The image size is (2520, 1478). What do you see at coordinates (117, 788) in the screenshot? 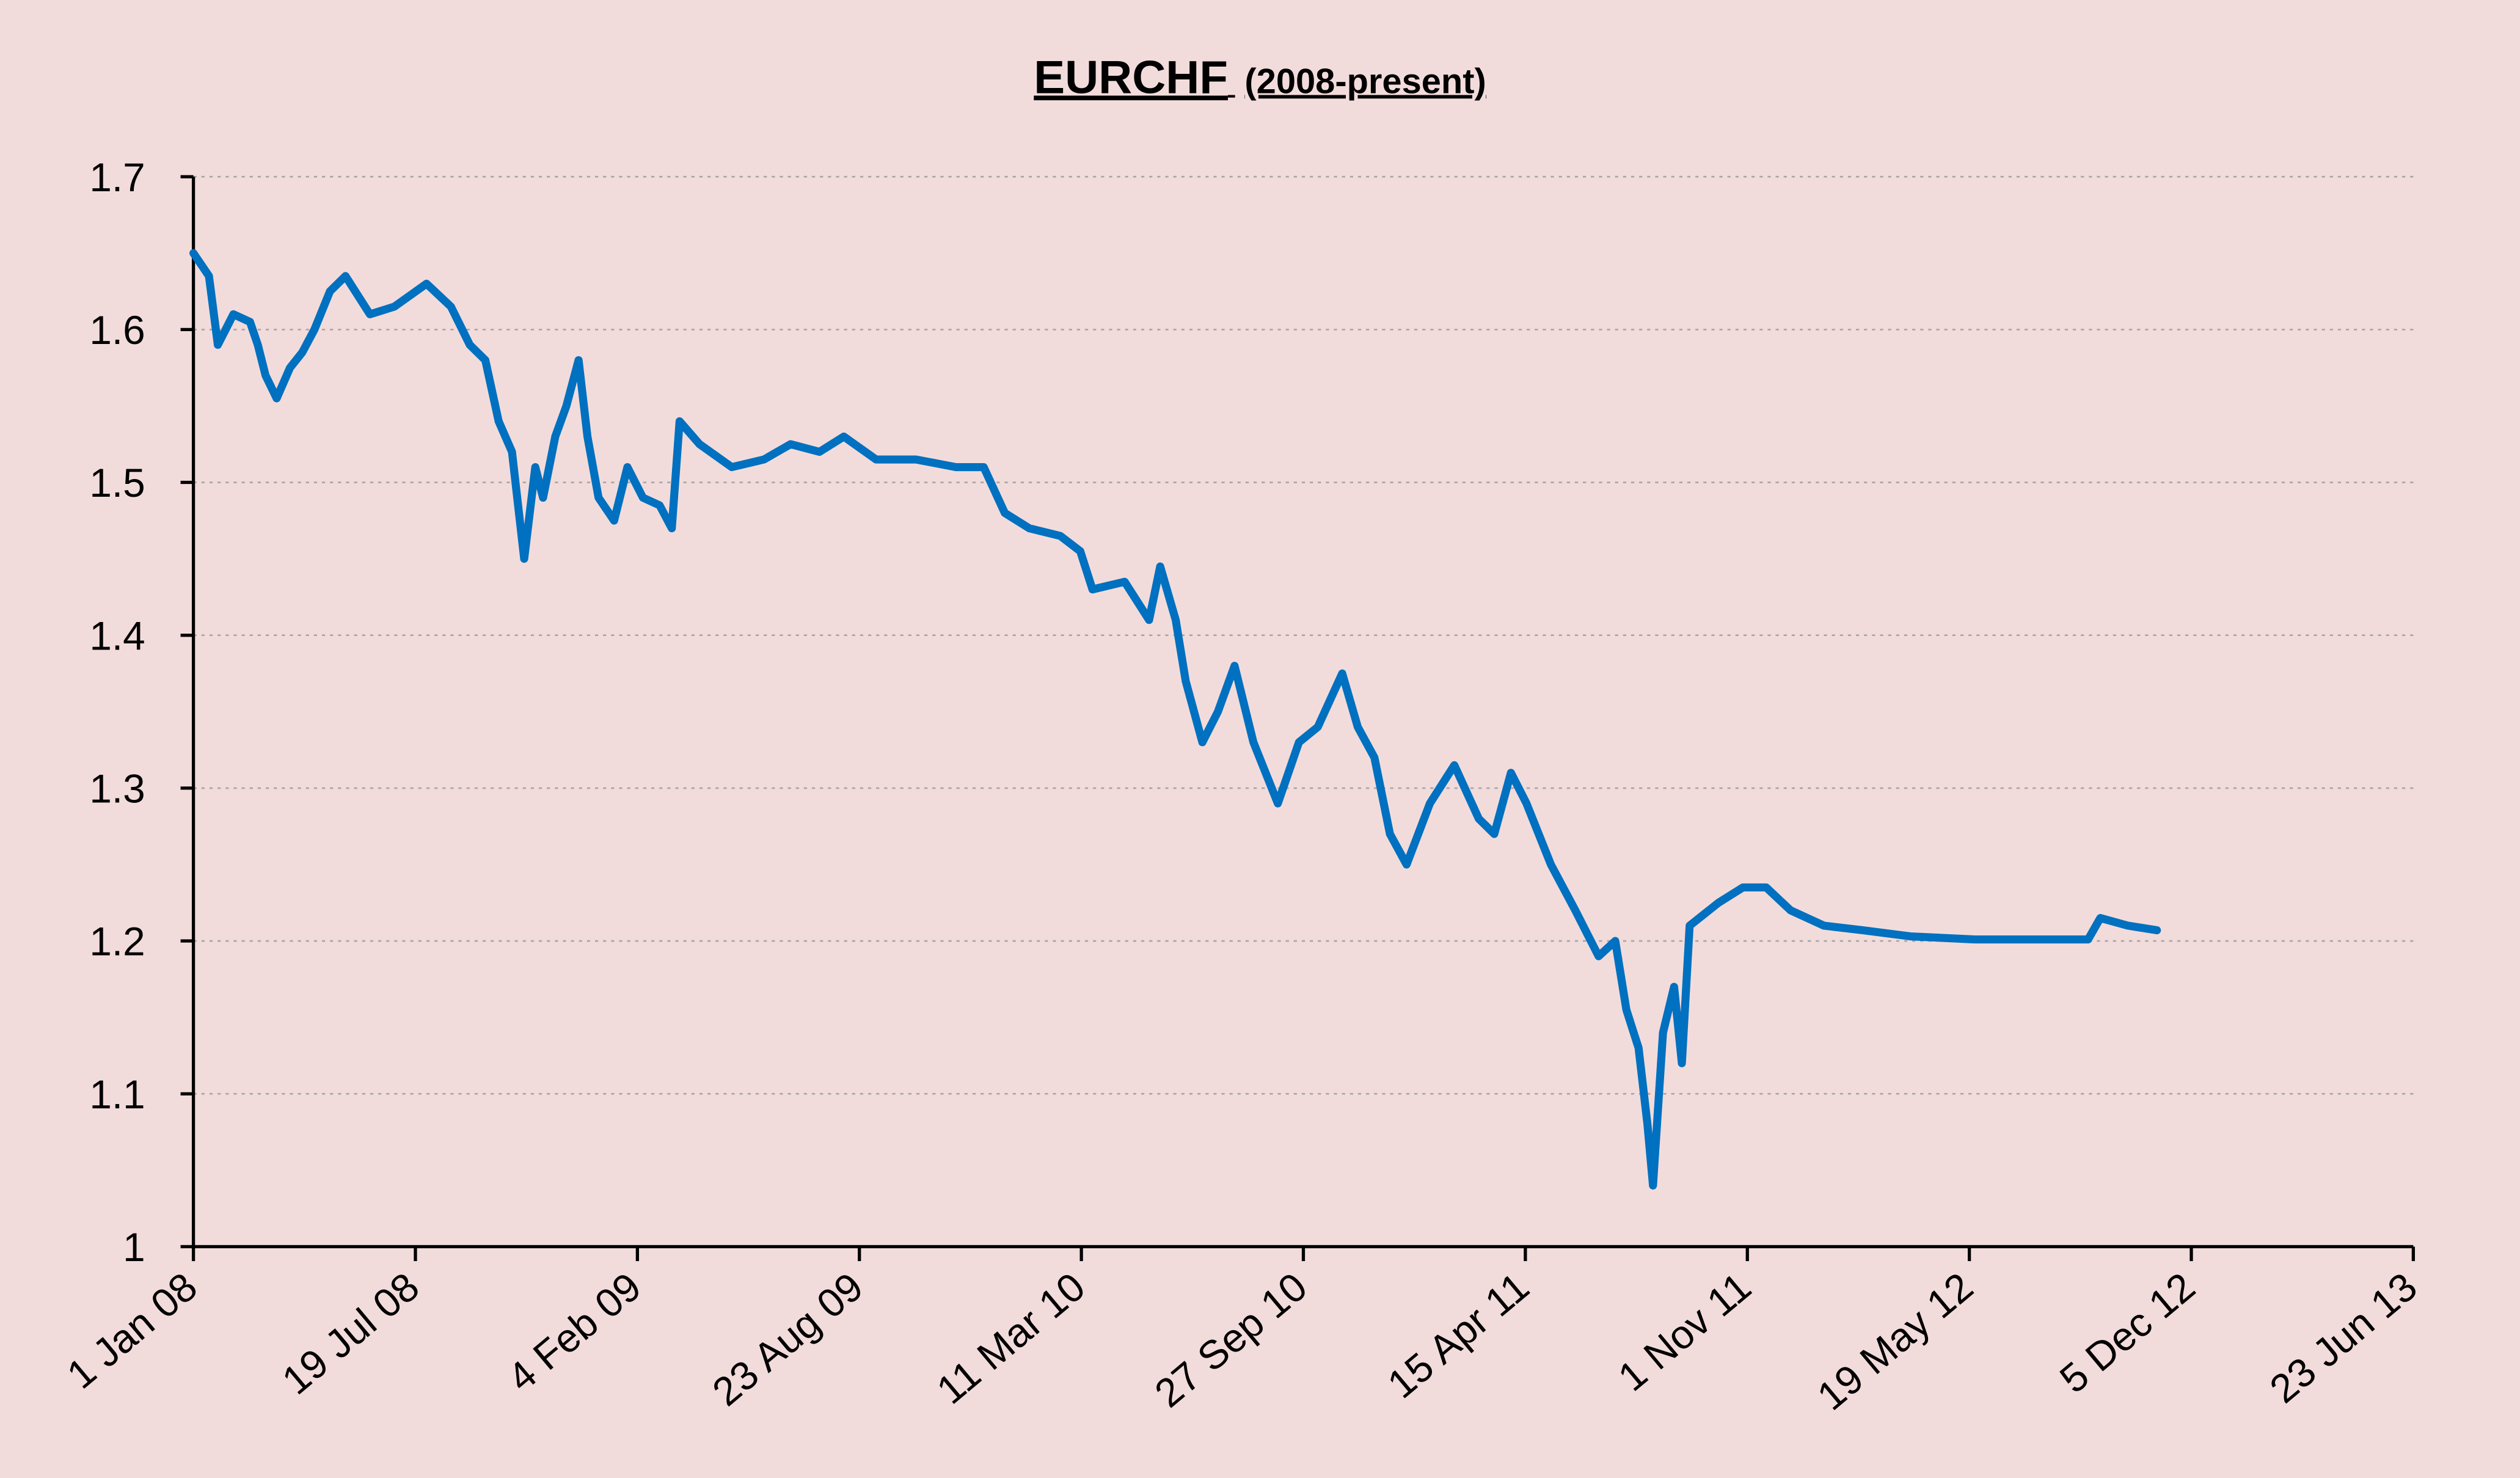
I see `y-tick-label: 1.3` at bounding box center [117, 788].